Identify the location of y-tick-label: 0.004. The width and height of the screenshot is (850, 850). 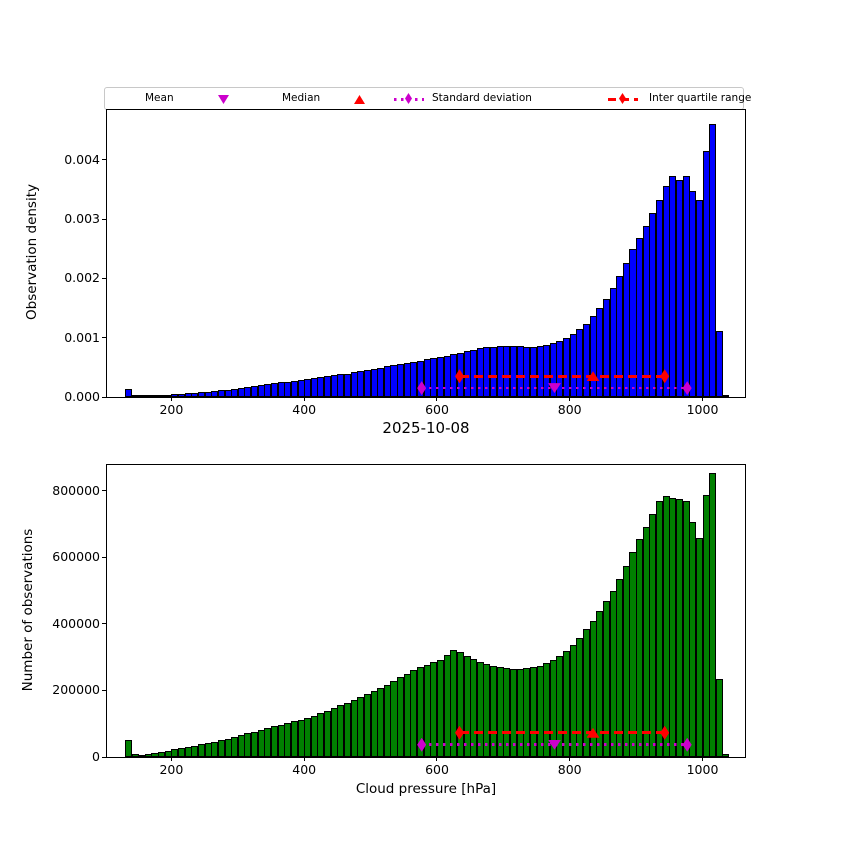
(82, 159).